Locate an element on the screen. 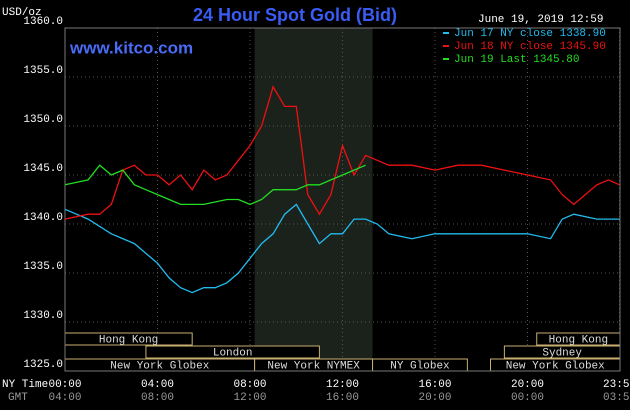 The width and height of the screenshot is (630, 410). watermark: www.kitco.com is located at coordinates (131, 47).